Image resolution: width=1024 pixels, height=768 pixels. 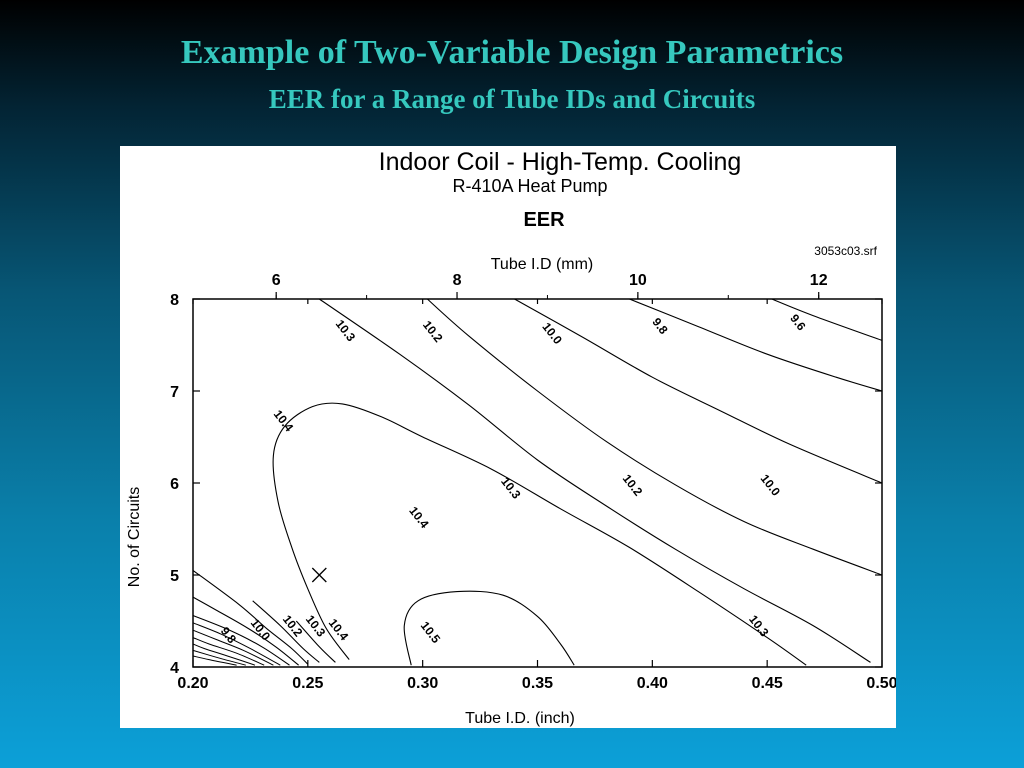 I want to click on x-tick-label: 0.30, so click(x=422, y=683).